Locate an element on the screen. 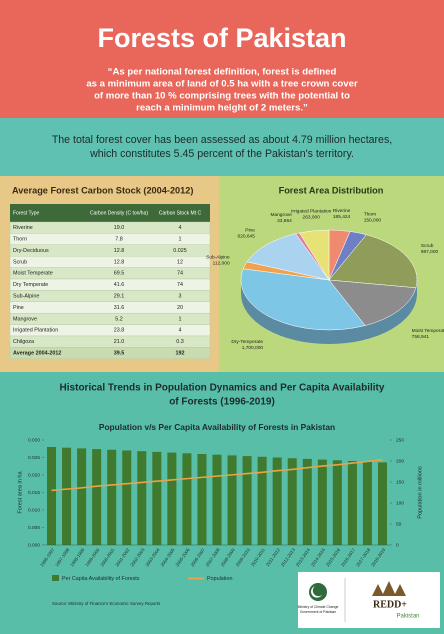 This screenshot has height=634, width=444. pie-title: Forest Area Distribution is located at coordinates (331, 190).